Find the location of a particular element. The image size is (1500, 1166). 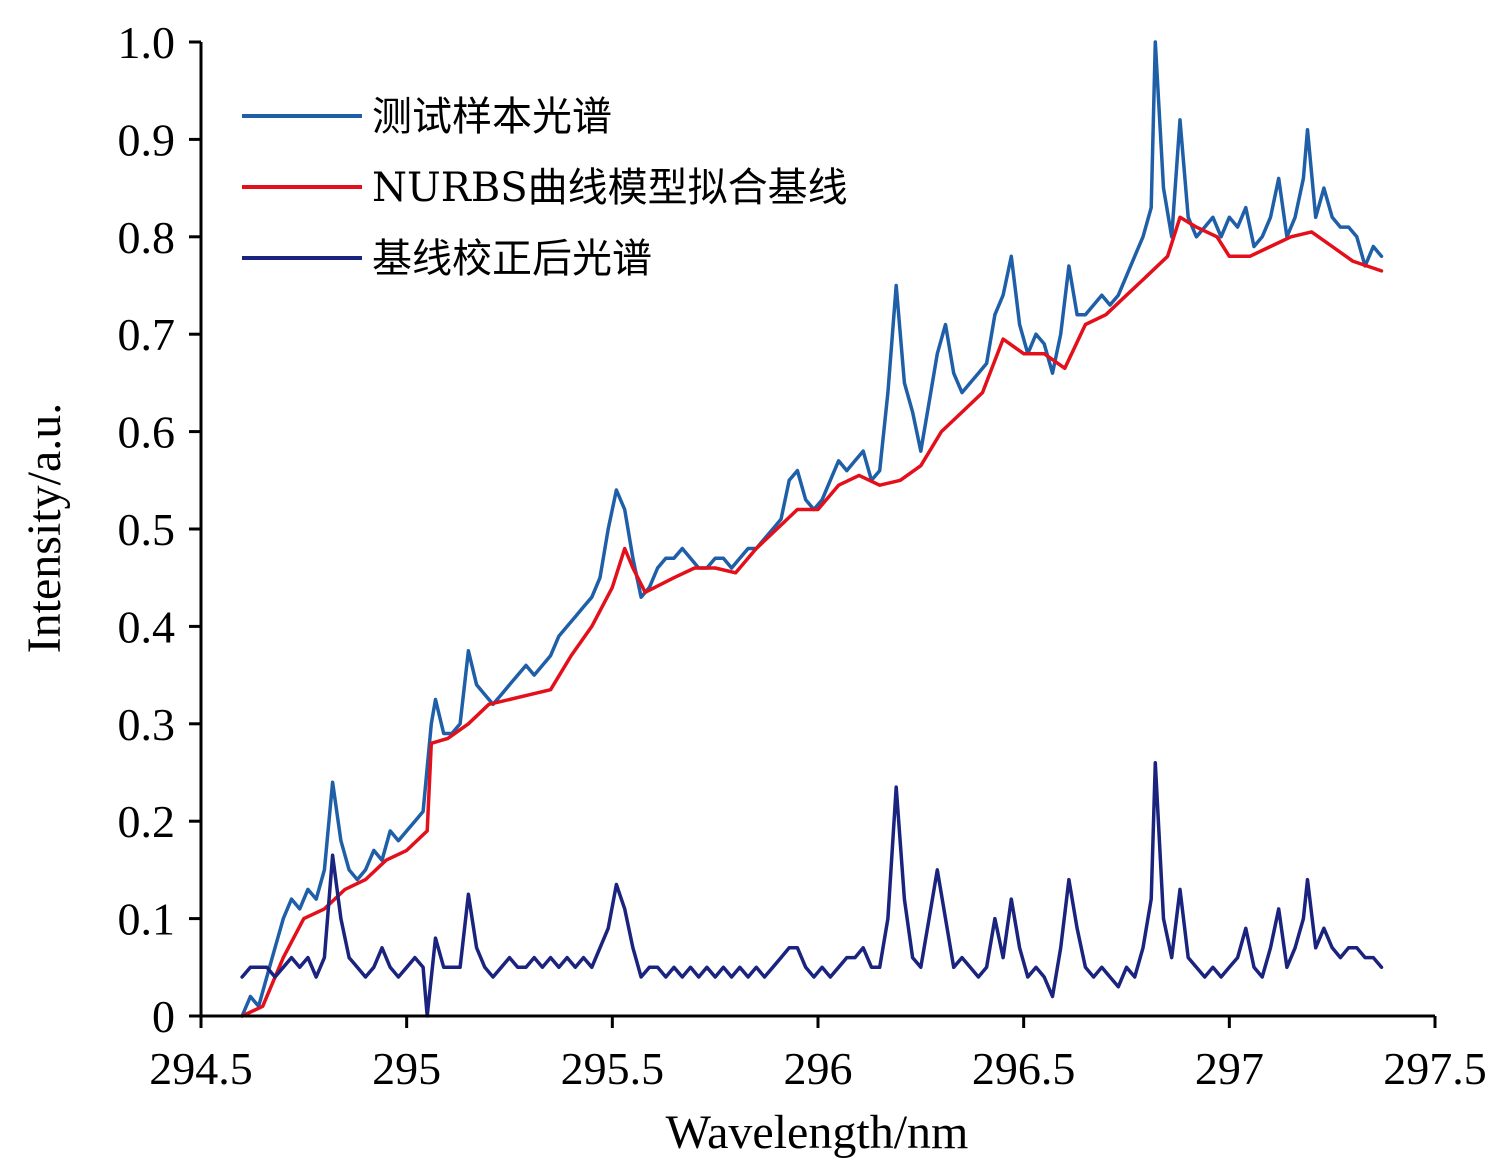

x-tick-label: 296 is located at coordinates (818, 1068).